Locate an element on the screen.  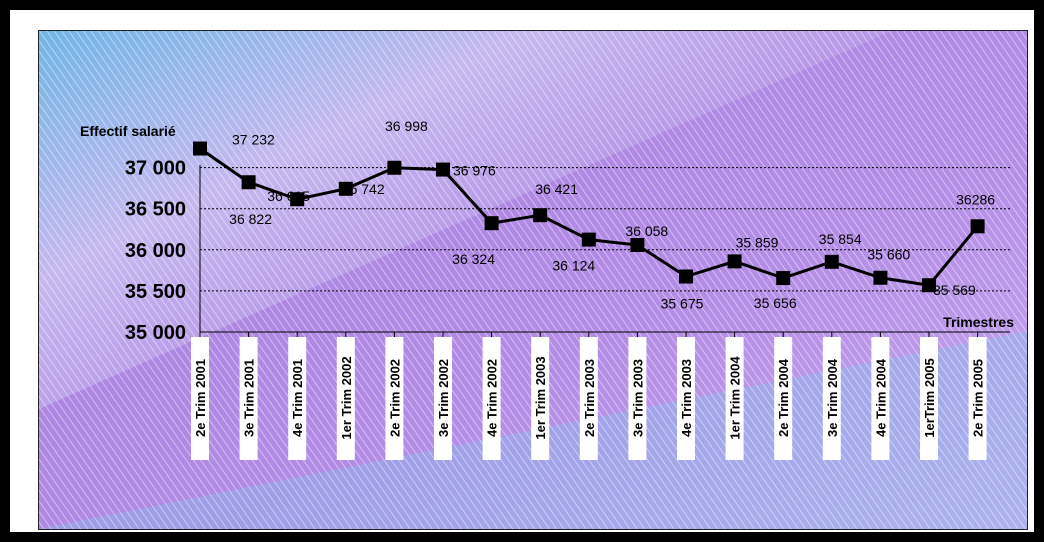
x-tick-label: 3e Trim 2003 is located at coordinates (637, 398).